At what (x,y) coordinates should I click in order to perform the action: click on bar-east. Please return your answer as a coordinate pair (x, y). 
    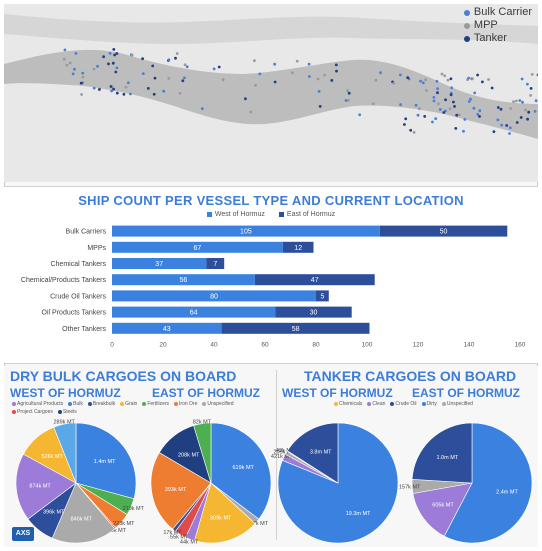
    Looking at the image, I should click on (322, 296).